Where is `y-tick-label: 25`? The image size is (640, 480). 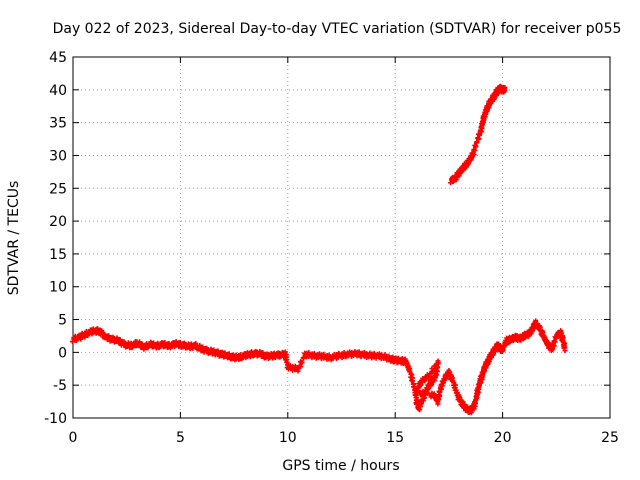 y-tick-label: 25 is located at coordinates (58, 189).